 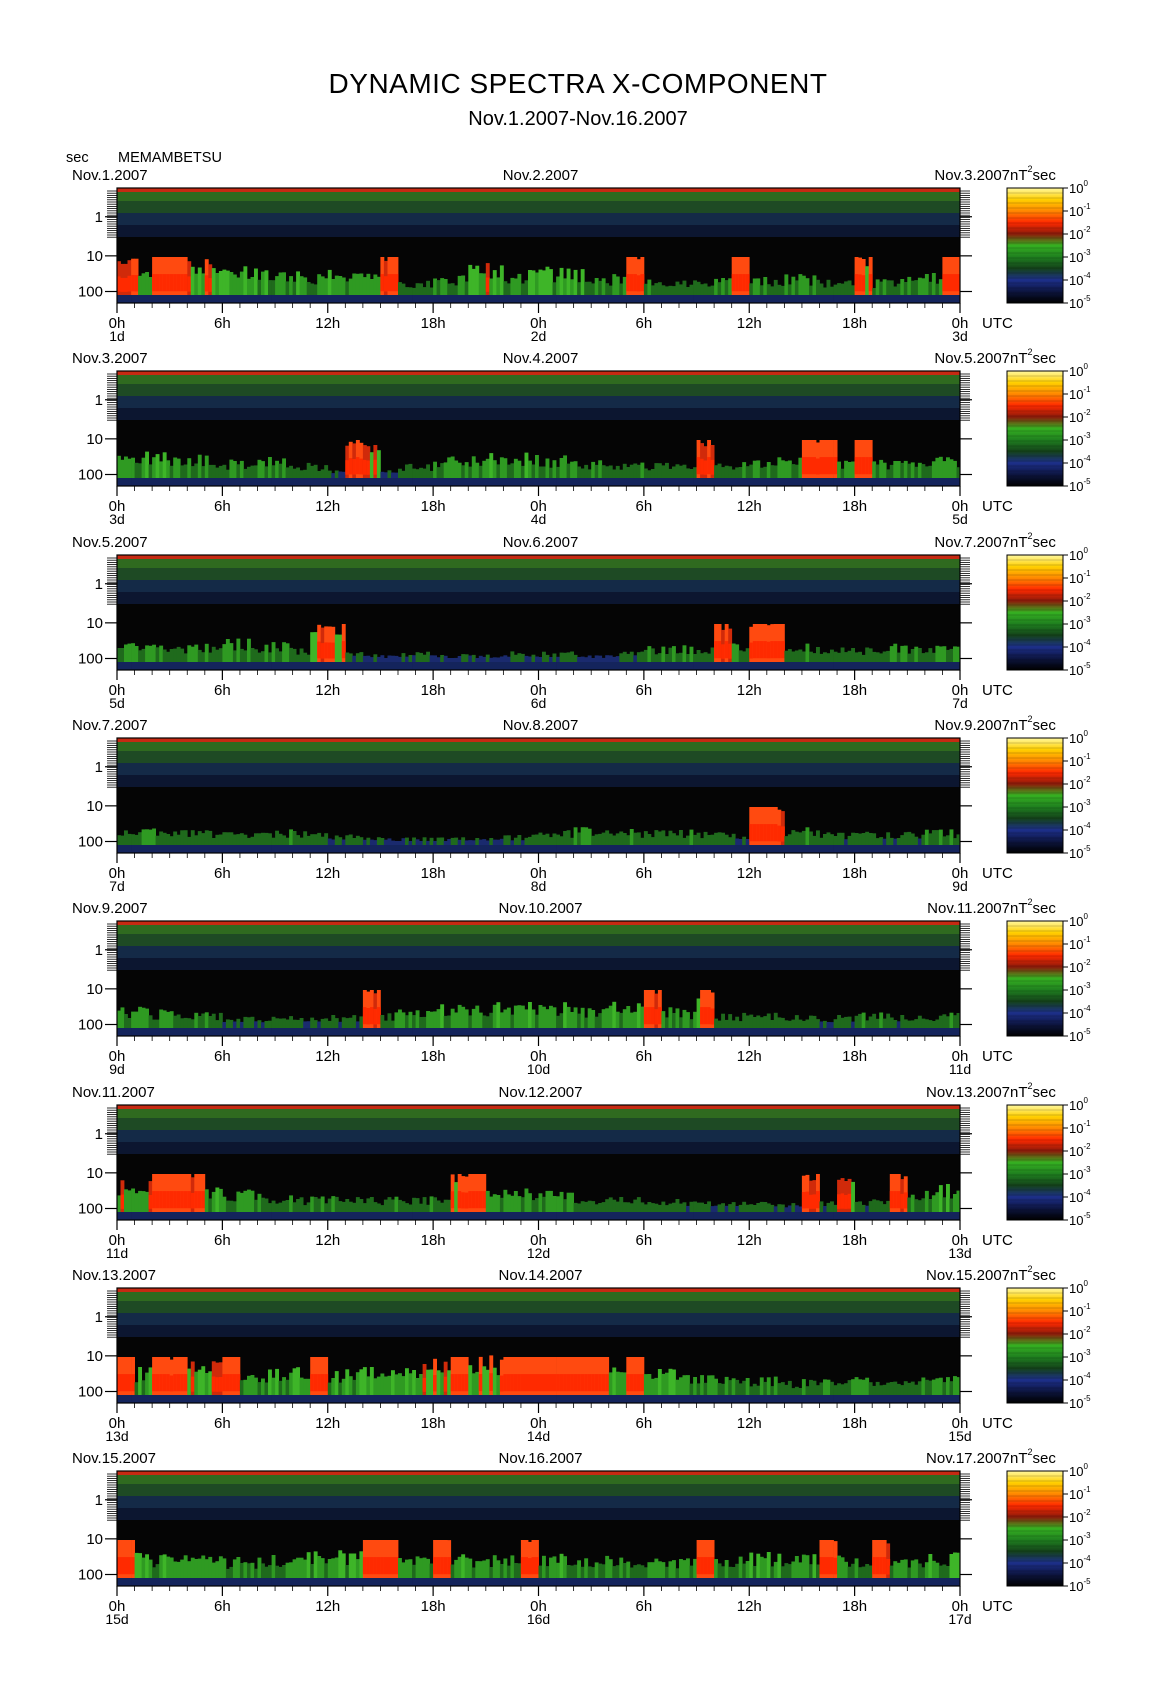 I want to click on spectra-top-band, so click(x=538, y=373).